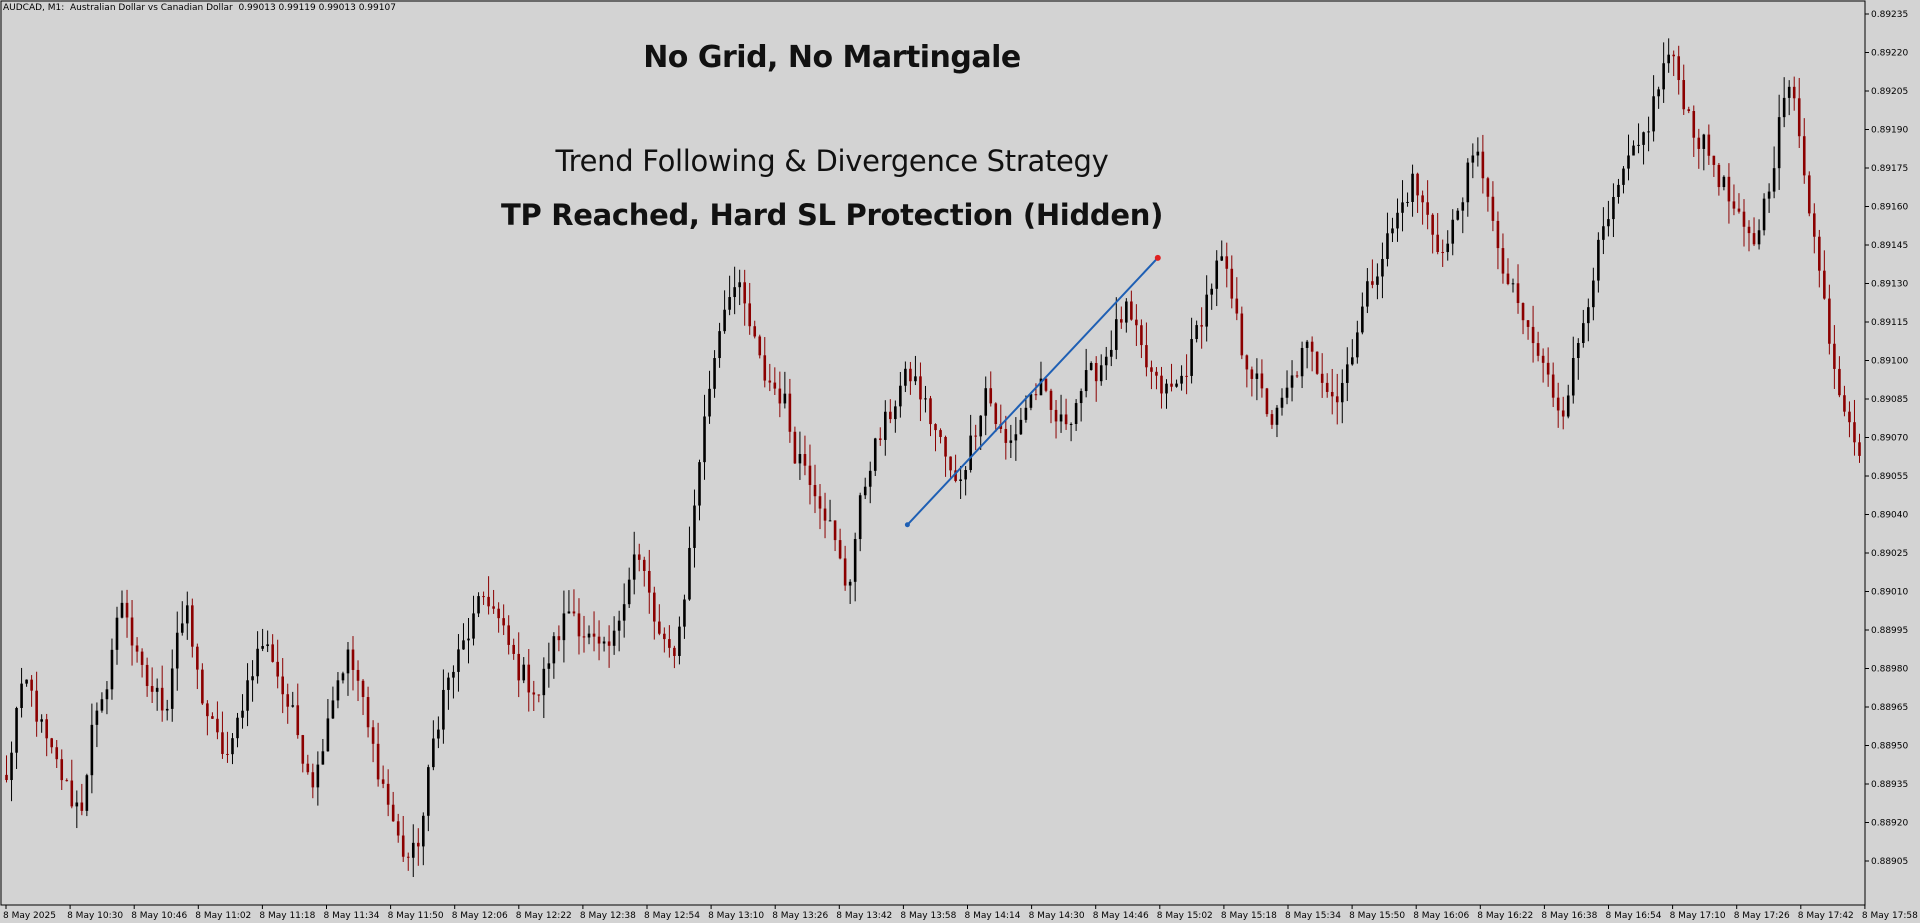  Describe the element at coordinates (1889, 169) in the screenshot. I see `price-tick-label: 0.89175` at that location.